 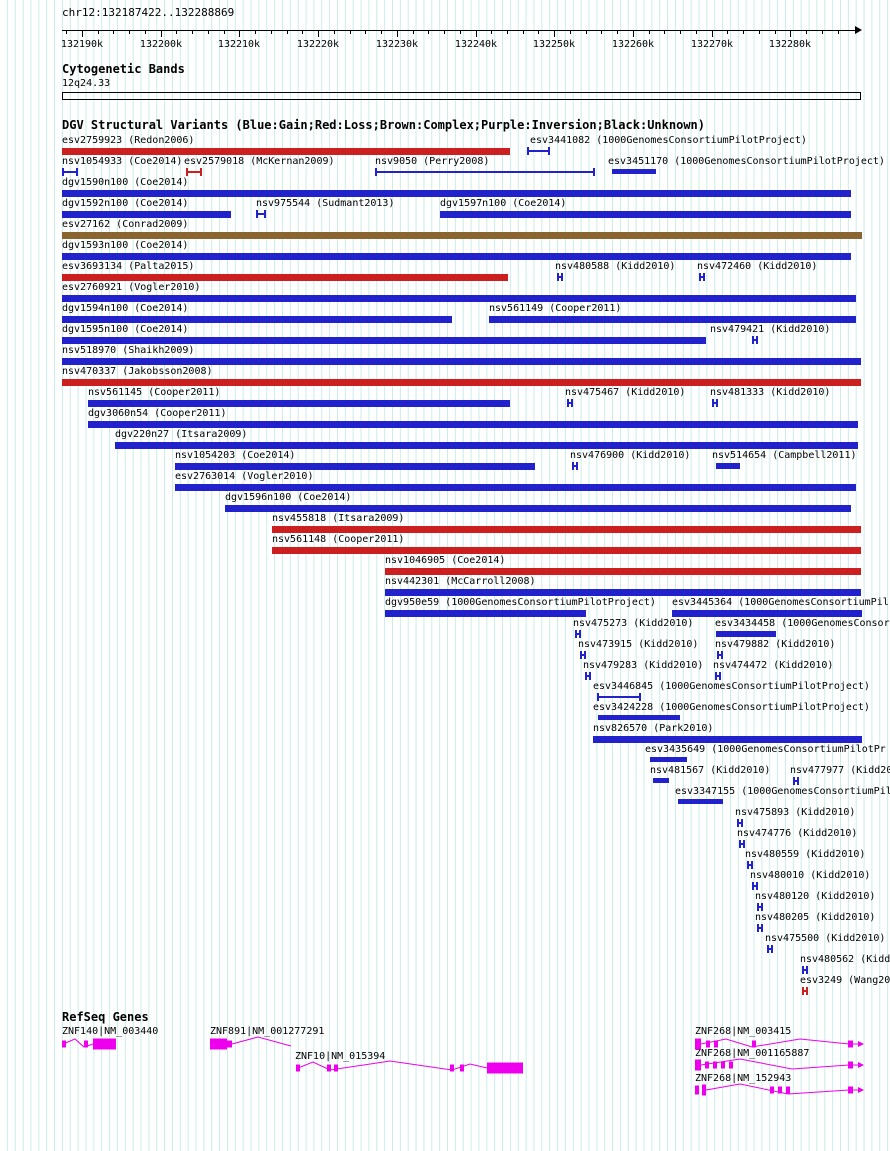 What do you see at coordinates (128, 266) in the screenshot?
I see `variant-label: esv3693134 (Palta2015)` at bounding box center [128, 266].